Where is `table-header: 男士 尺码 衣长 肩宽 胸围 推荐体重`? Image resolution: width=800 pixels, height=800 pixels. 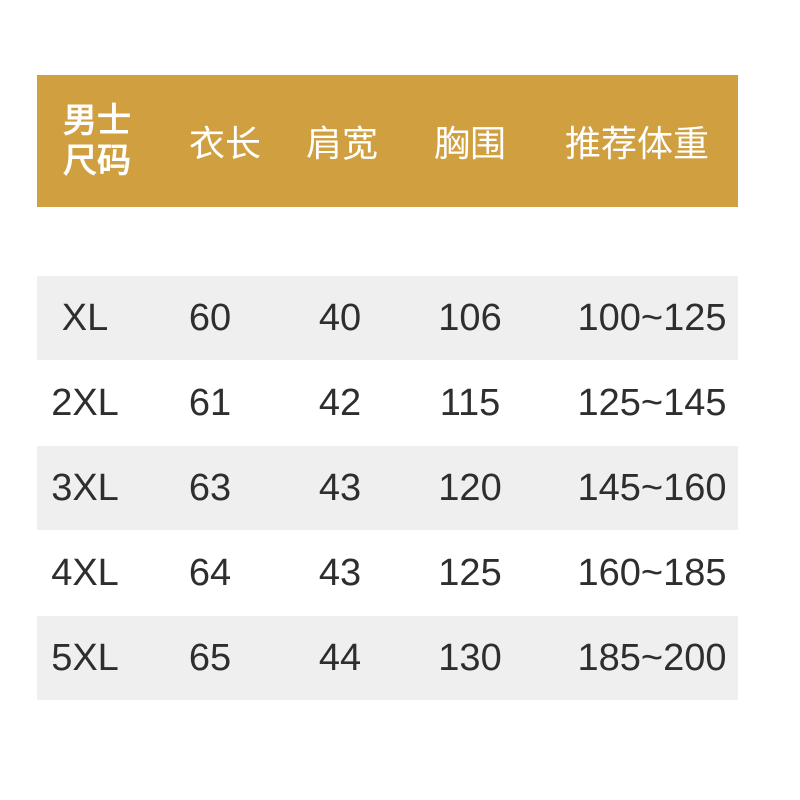
table-header: 男士 尺码 衣长 肩宽 胸围 推荐体重 is located at coordinates (387, 141).